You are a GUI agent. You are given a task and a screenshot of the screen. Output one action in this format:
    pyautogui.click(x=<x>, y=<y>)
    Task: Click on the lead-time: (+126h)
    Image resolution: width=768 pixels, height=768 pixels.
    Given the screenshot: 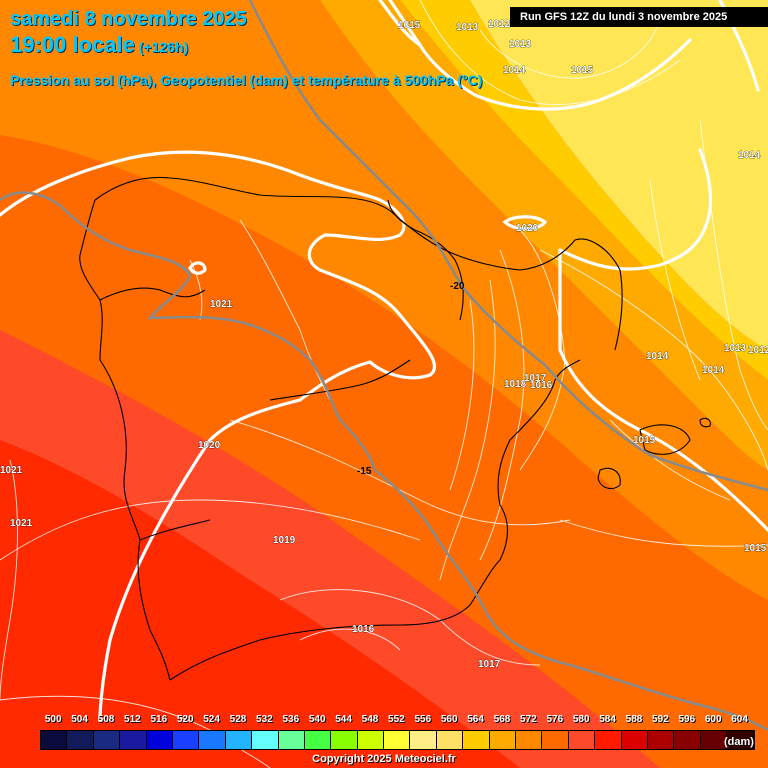 What is the action you would take?
    pyautogui.click(x=163, y=47)
    